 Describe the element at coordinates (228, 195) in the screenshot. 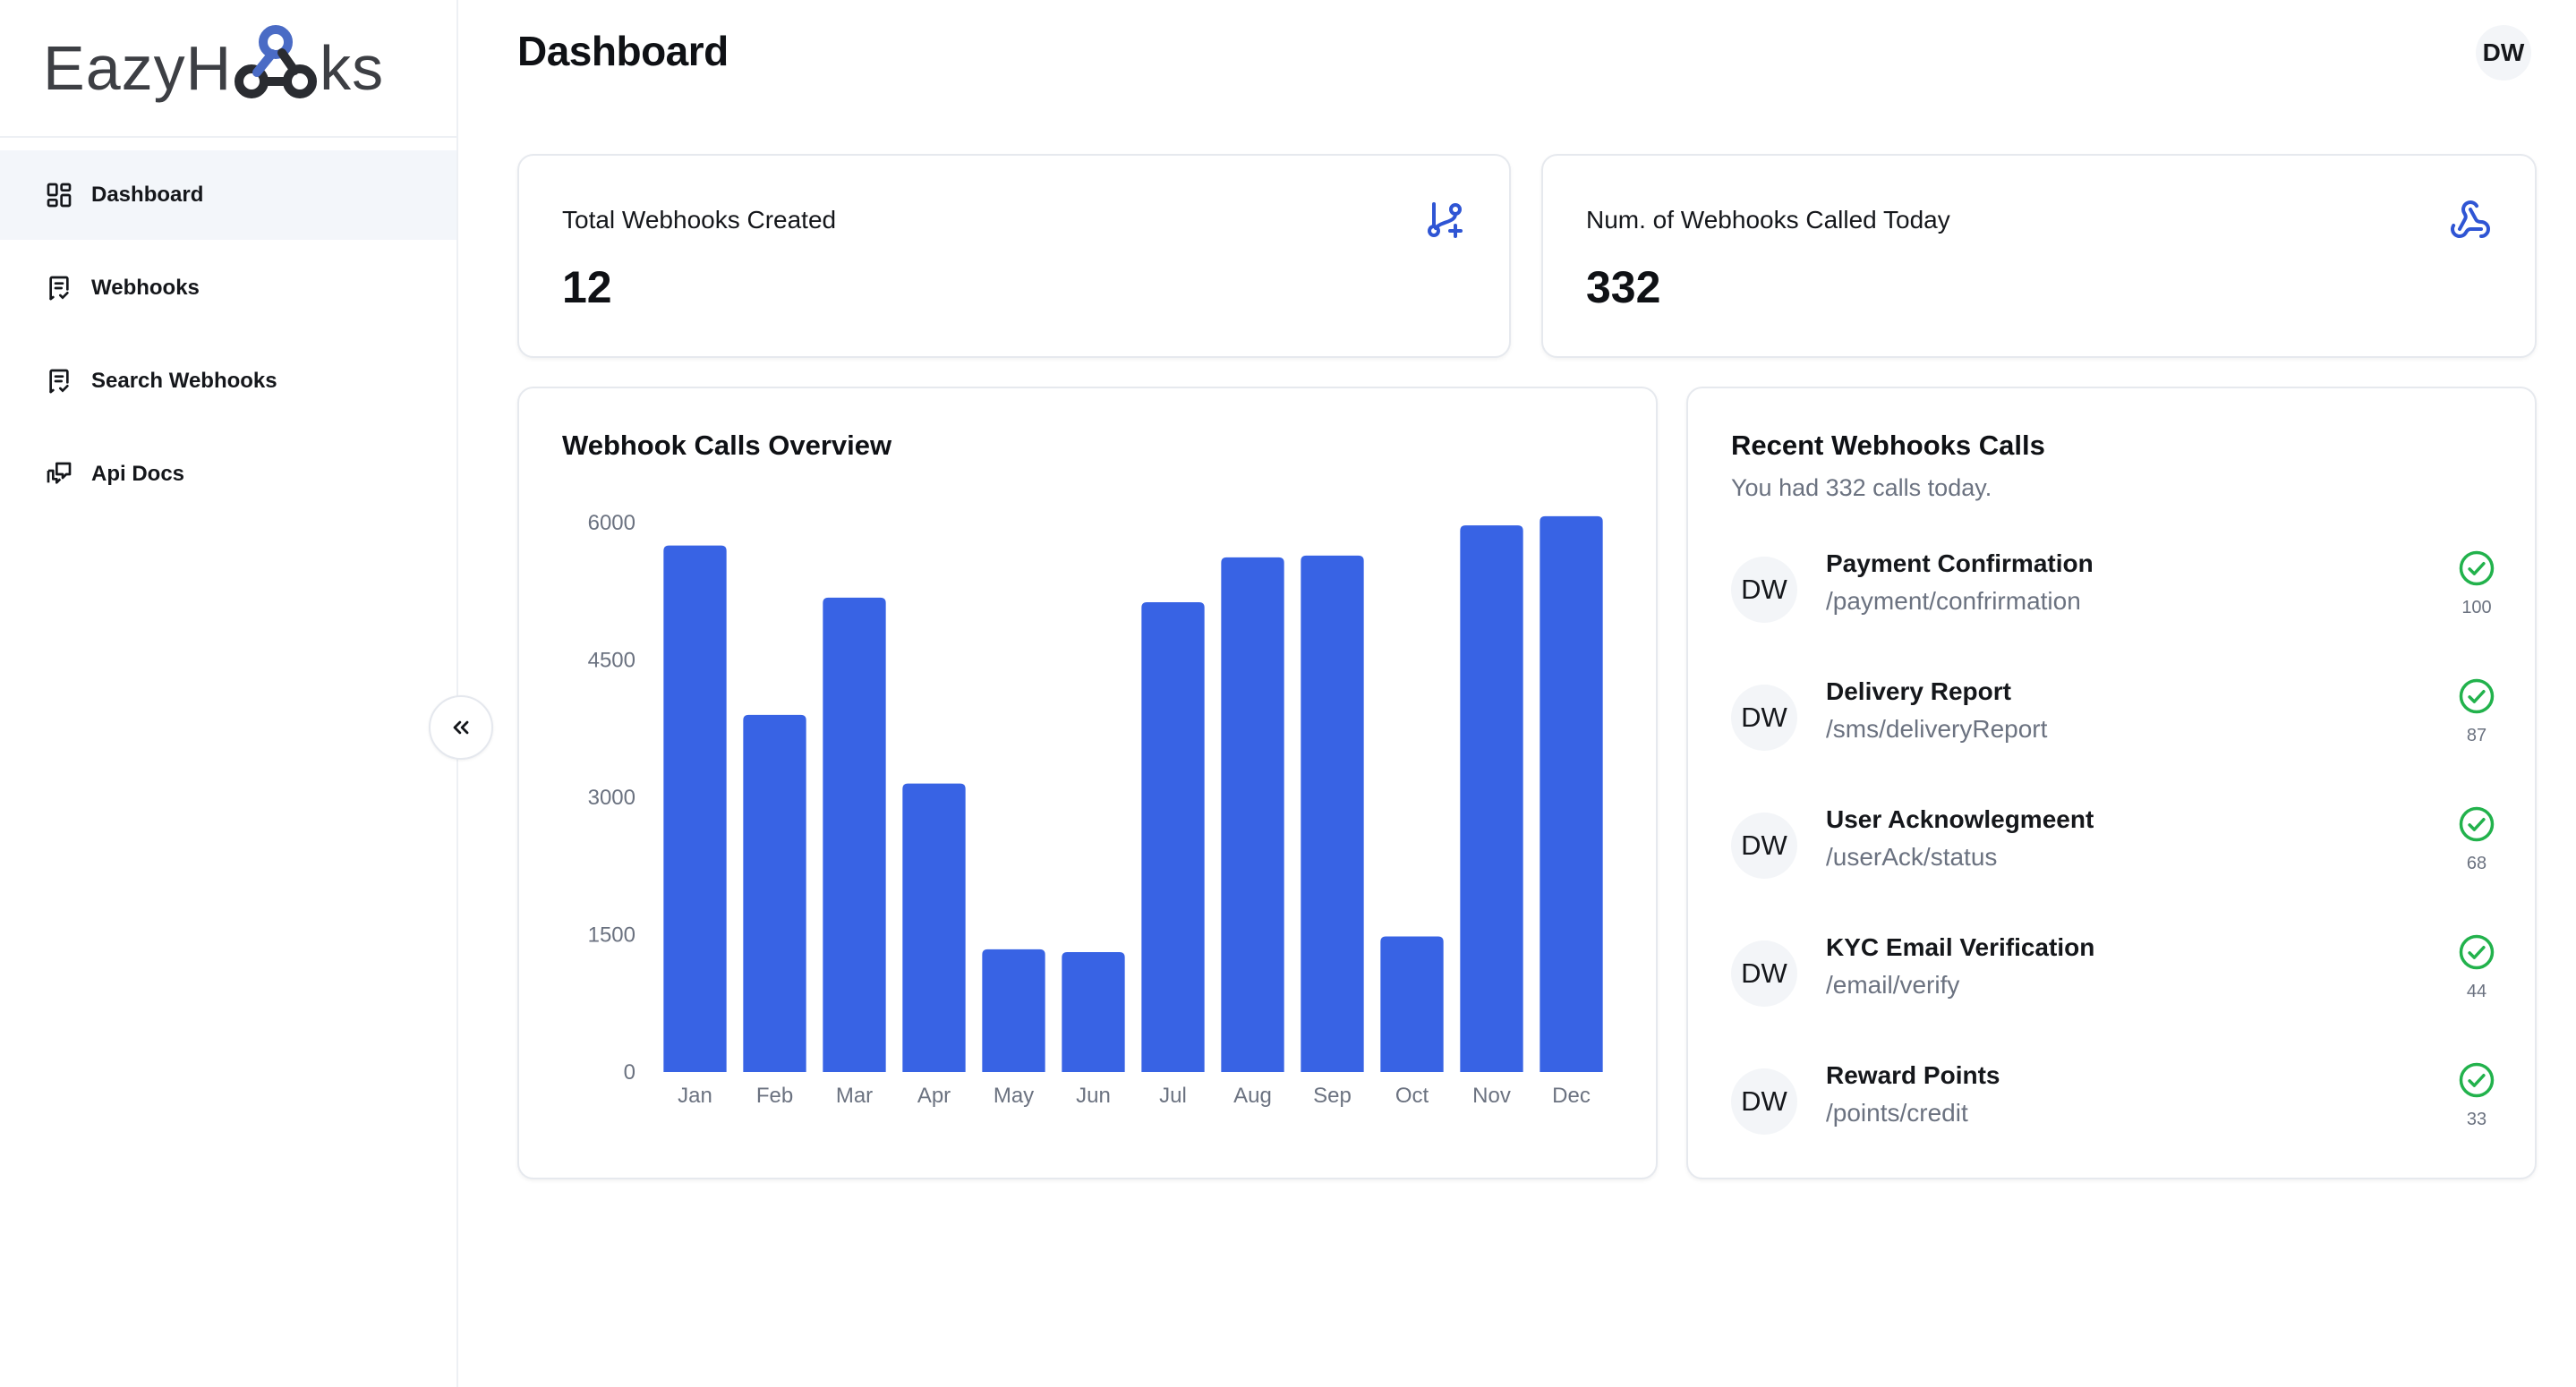

I see `sidebar-item-dashboard: Dashboard` at that location.